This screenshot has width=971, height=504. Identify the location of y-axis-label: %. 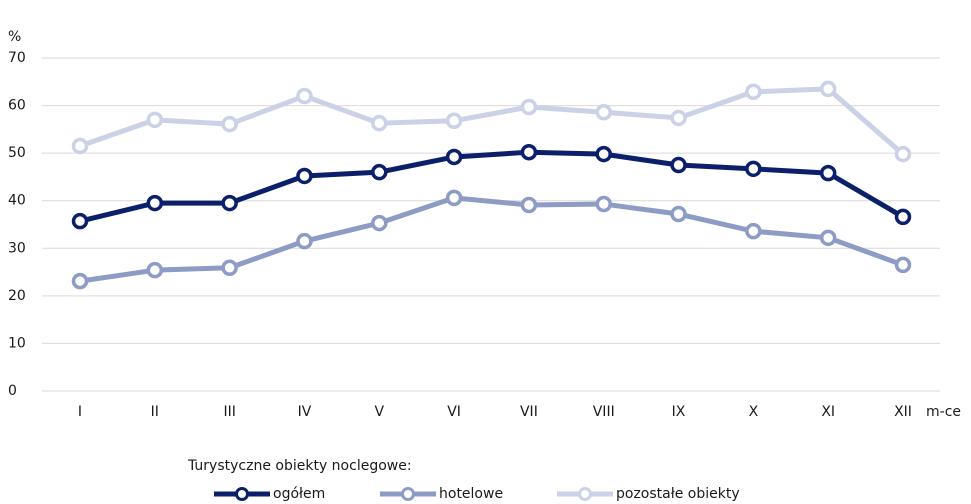
(14, 37).